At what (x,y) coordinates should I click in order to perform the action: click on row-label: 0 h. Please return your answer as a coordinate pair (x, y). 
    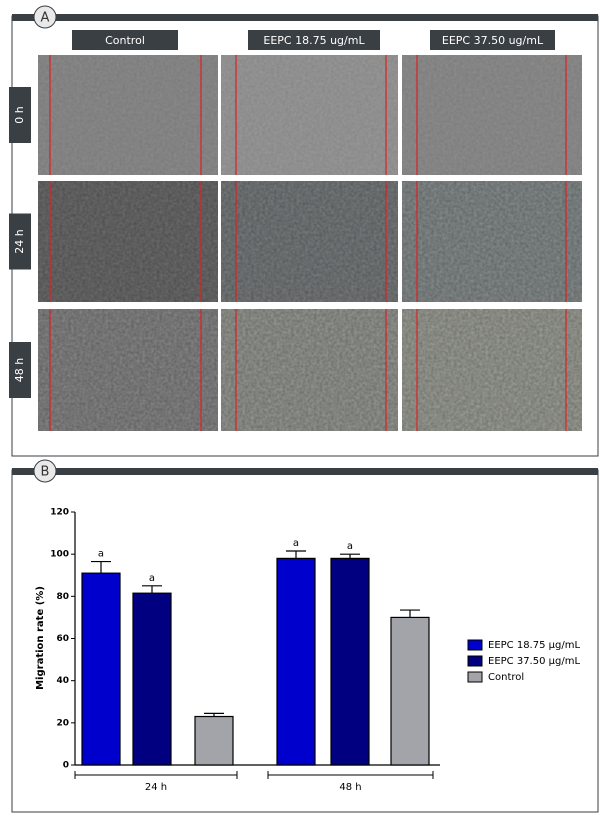
    Looking at the image, I should click on (19, 114).